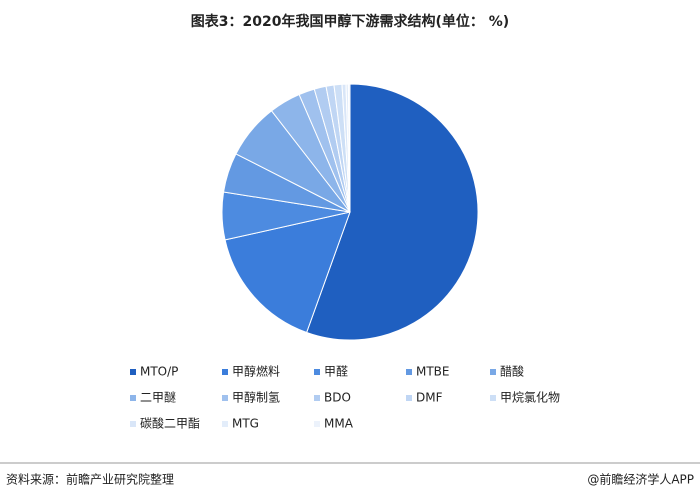 The height and width of the screenshot is (499, 700). What do you see at coordinates (512, 371) in the screenshot?
I see `legend-label: 醋酸` at bounding box center [512, 371].